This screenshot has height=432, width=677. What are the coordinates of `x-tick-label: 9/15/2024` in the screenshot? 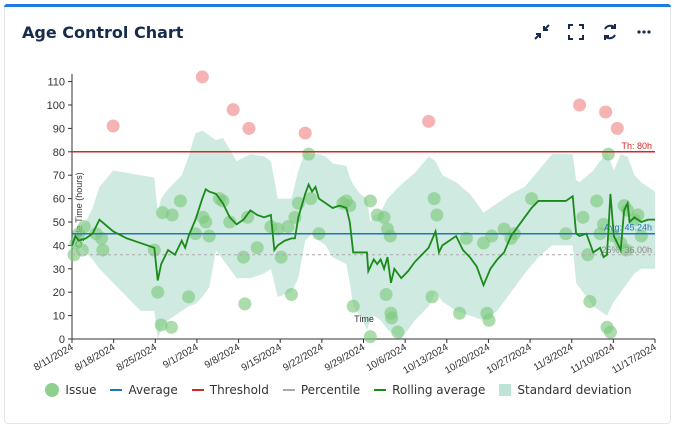 It's located at (262, 358).